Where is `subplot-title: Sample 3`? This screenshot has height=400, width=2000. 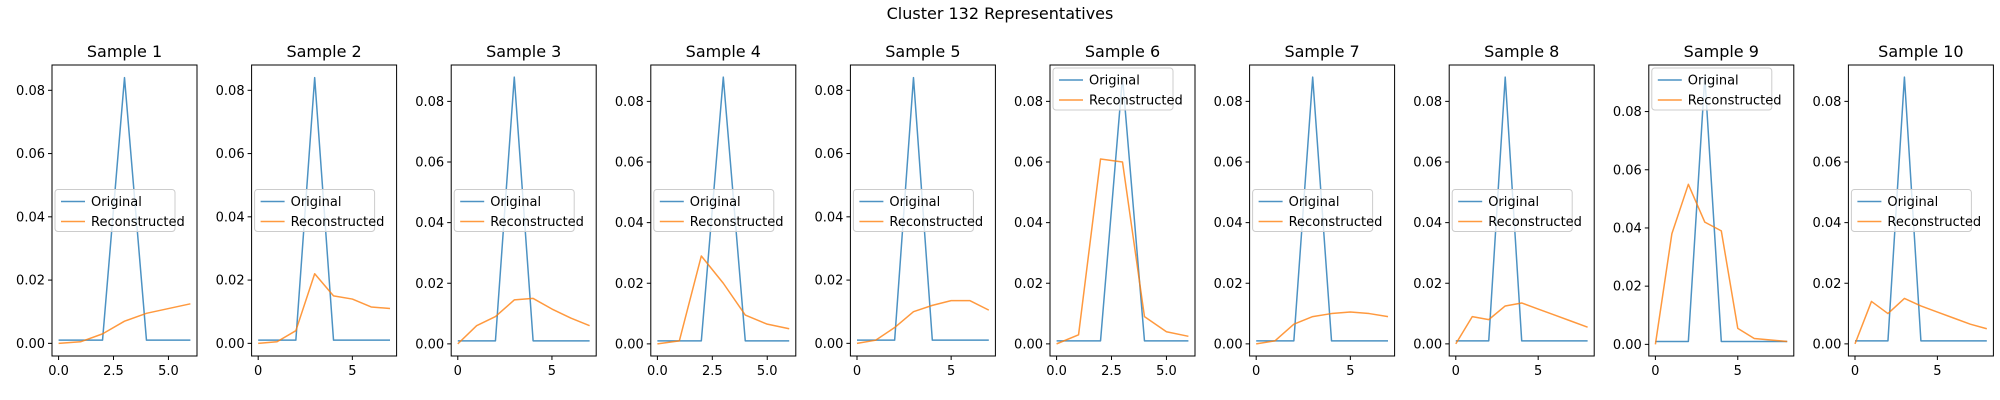 subplot-title: Sample 3 is located at coordinates (523, 51).